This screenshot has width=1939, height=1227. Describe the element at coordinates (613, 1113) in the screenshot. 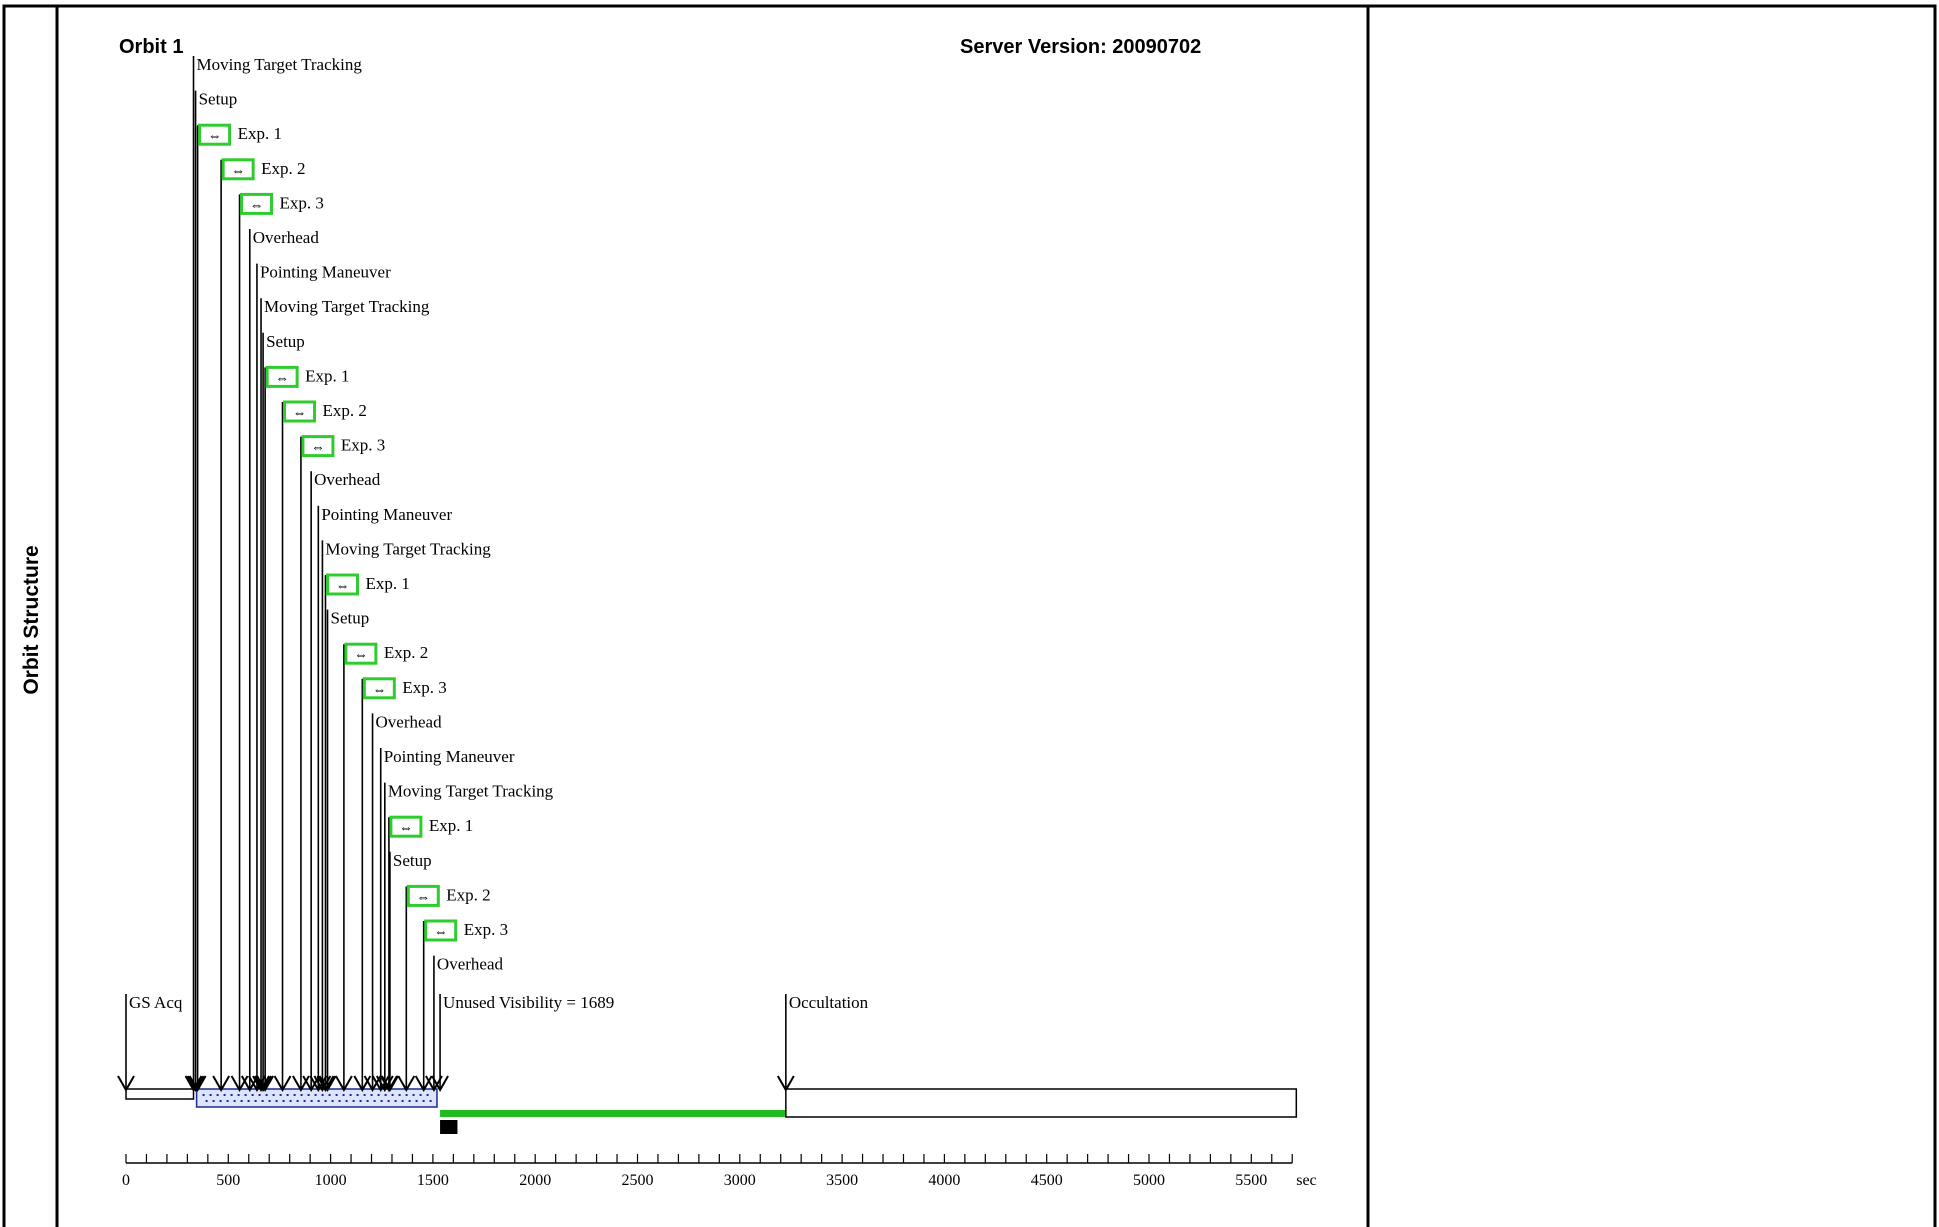

I see `unused-visibility-bar` at that location.